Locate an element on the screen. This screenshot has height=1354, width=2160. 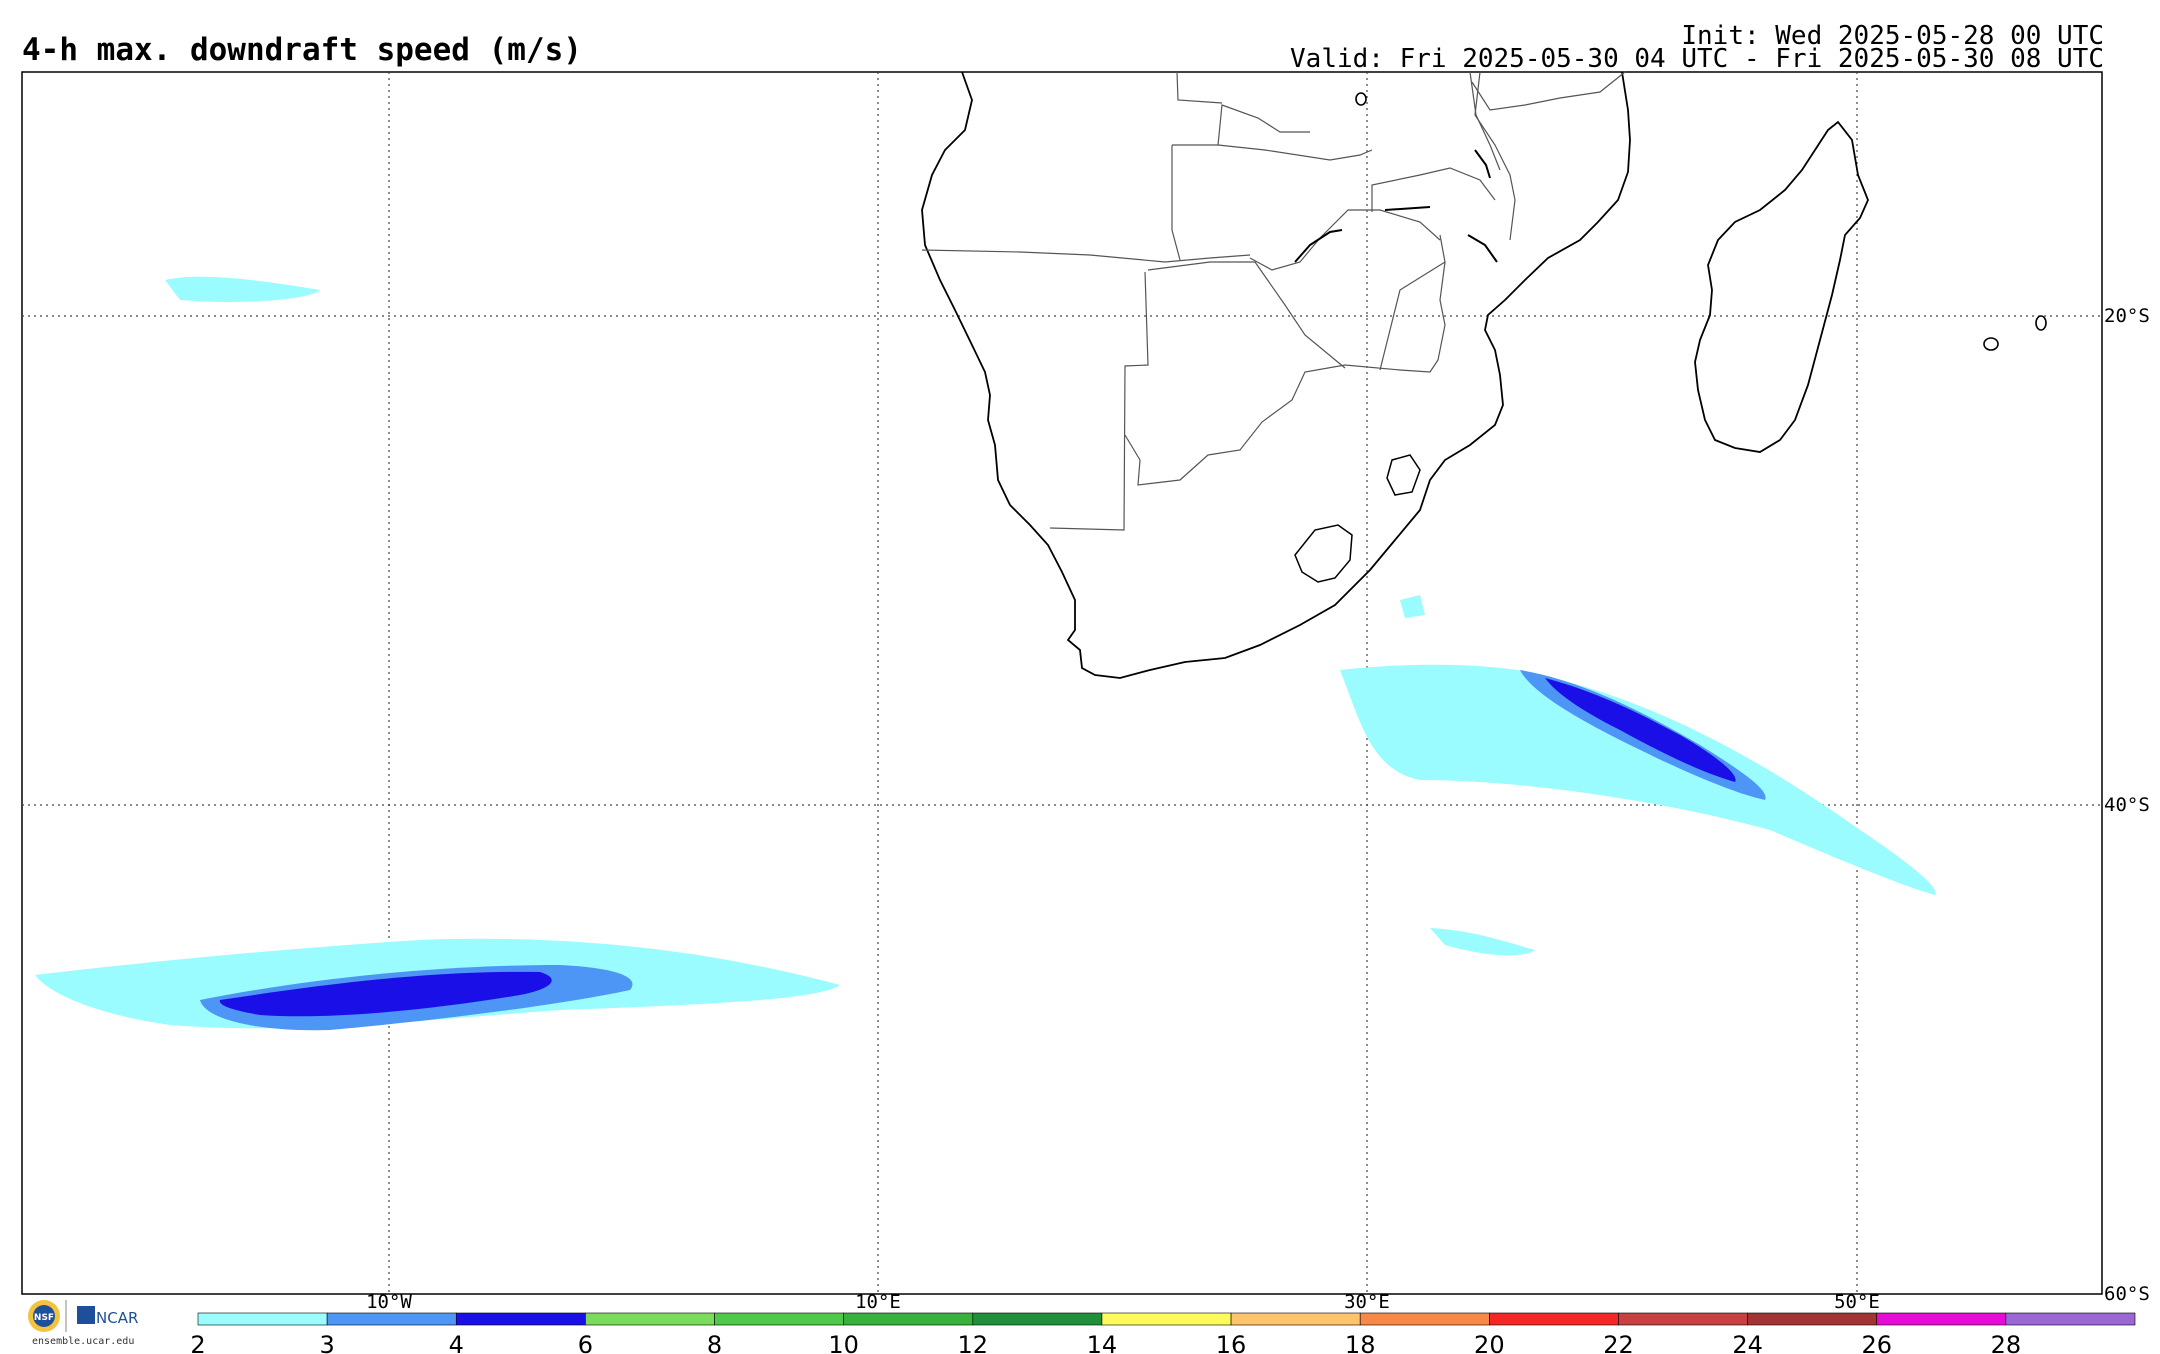
ncar-logo: NSF NCAR ensemble.ucar.edu is located at coordinates (92, 1325).